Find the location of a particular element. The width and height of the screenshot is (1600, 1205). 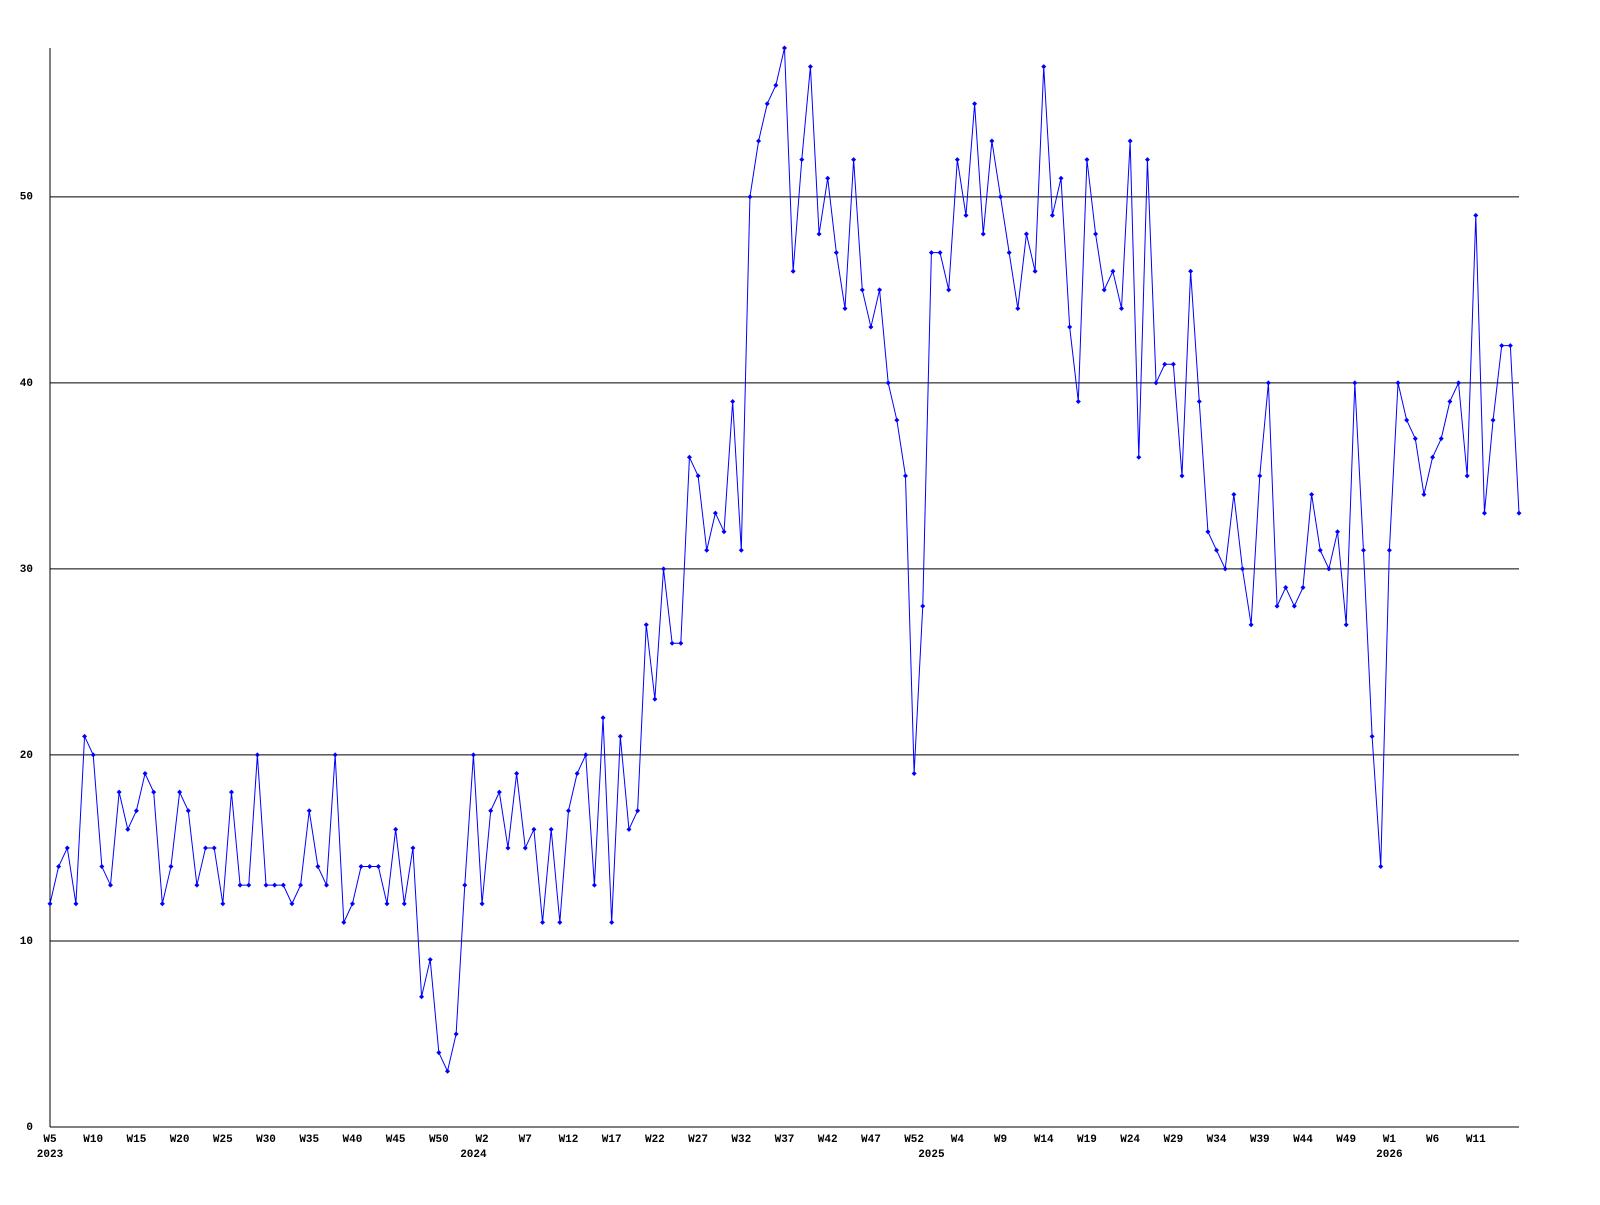

x-tick-label: W25 is located at coordinates (223, 1140).